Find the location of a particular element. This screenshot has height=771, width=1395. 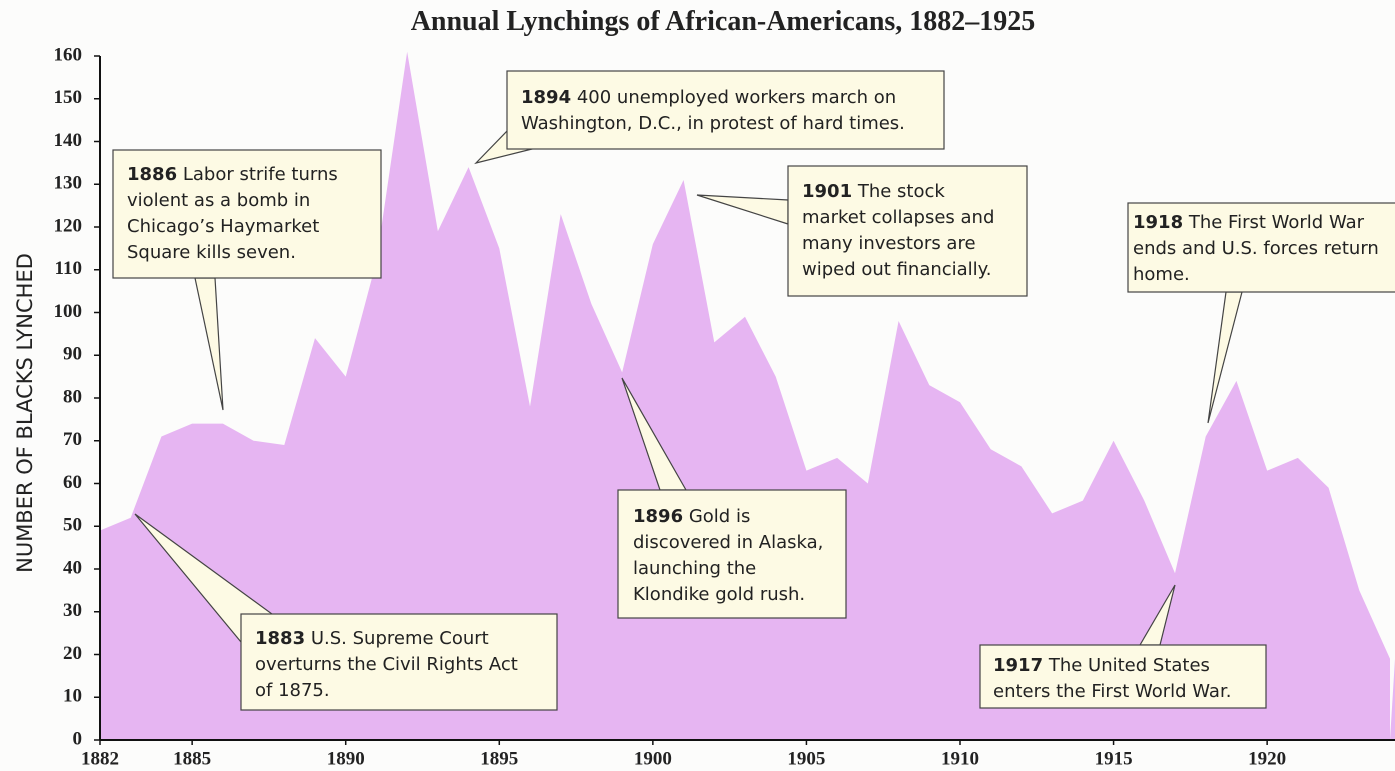

annotation-line: violent as a bomb in is located at coordinates (218, 200).